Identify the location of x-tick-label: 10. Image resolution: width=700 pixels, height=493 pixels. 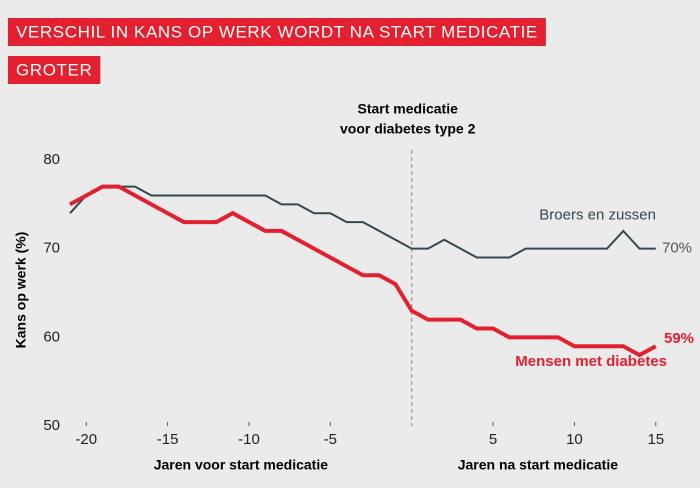
(574, 439).